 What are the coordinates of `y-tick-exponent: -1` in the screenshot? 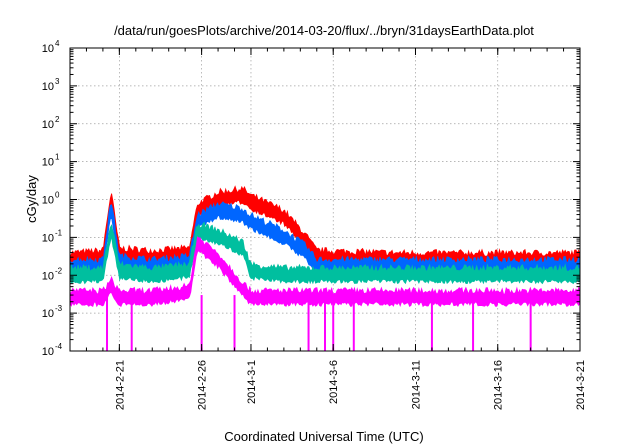 It's located at (59, 232).